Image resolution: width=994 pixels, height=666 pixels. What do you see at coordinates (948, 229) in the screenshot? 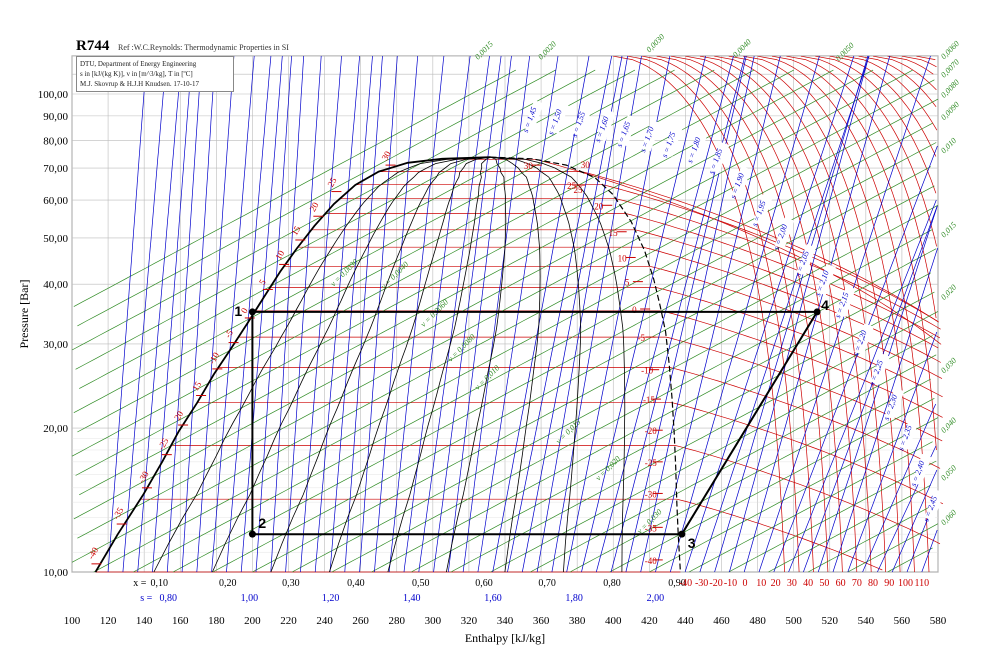
I see `isochore-label: 0,015` at bounding box center [948, 229].